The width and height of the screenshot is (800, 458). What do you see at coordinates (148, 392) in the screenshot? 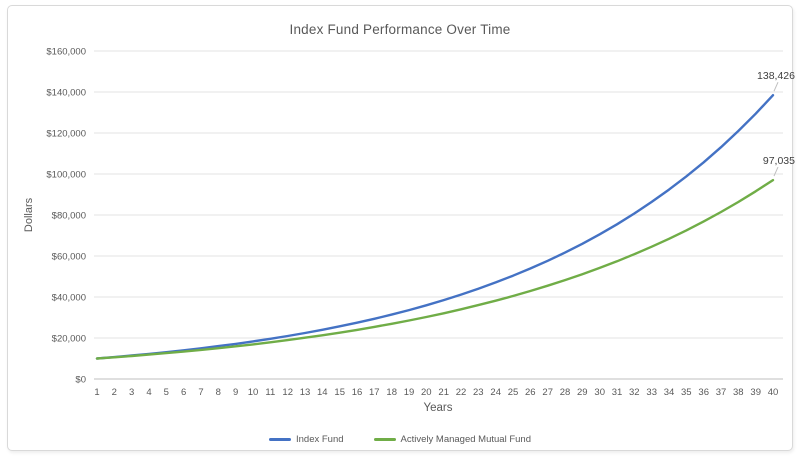
I see `x-tick-label: 4` at bounding box center [148, 392].